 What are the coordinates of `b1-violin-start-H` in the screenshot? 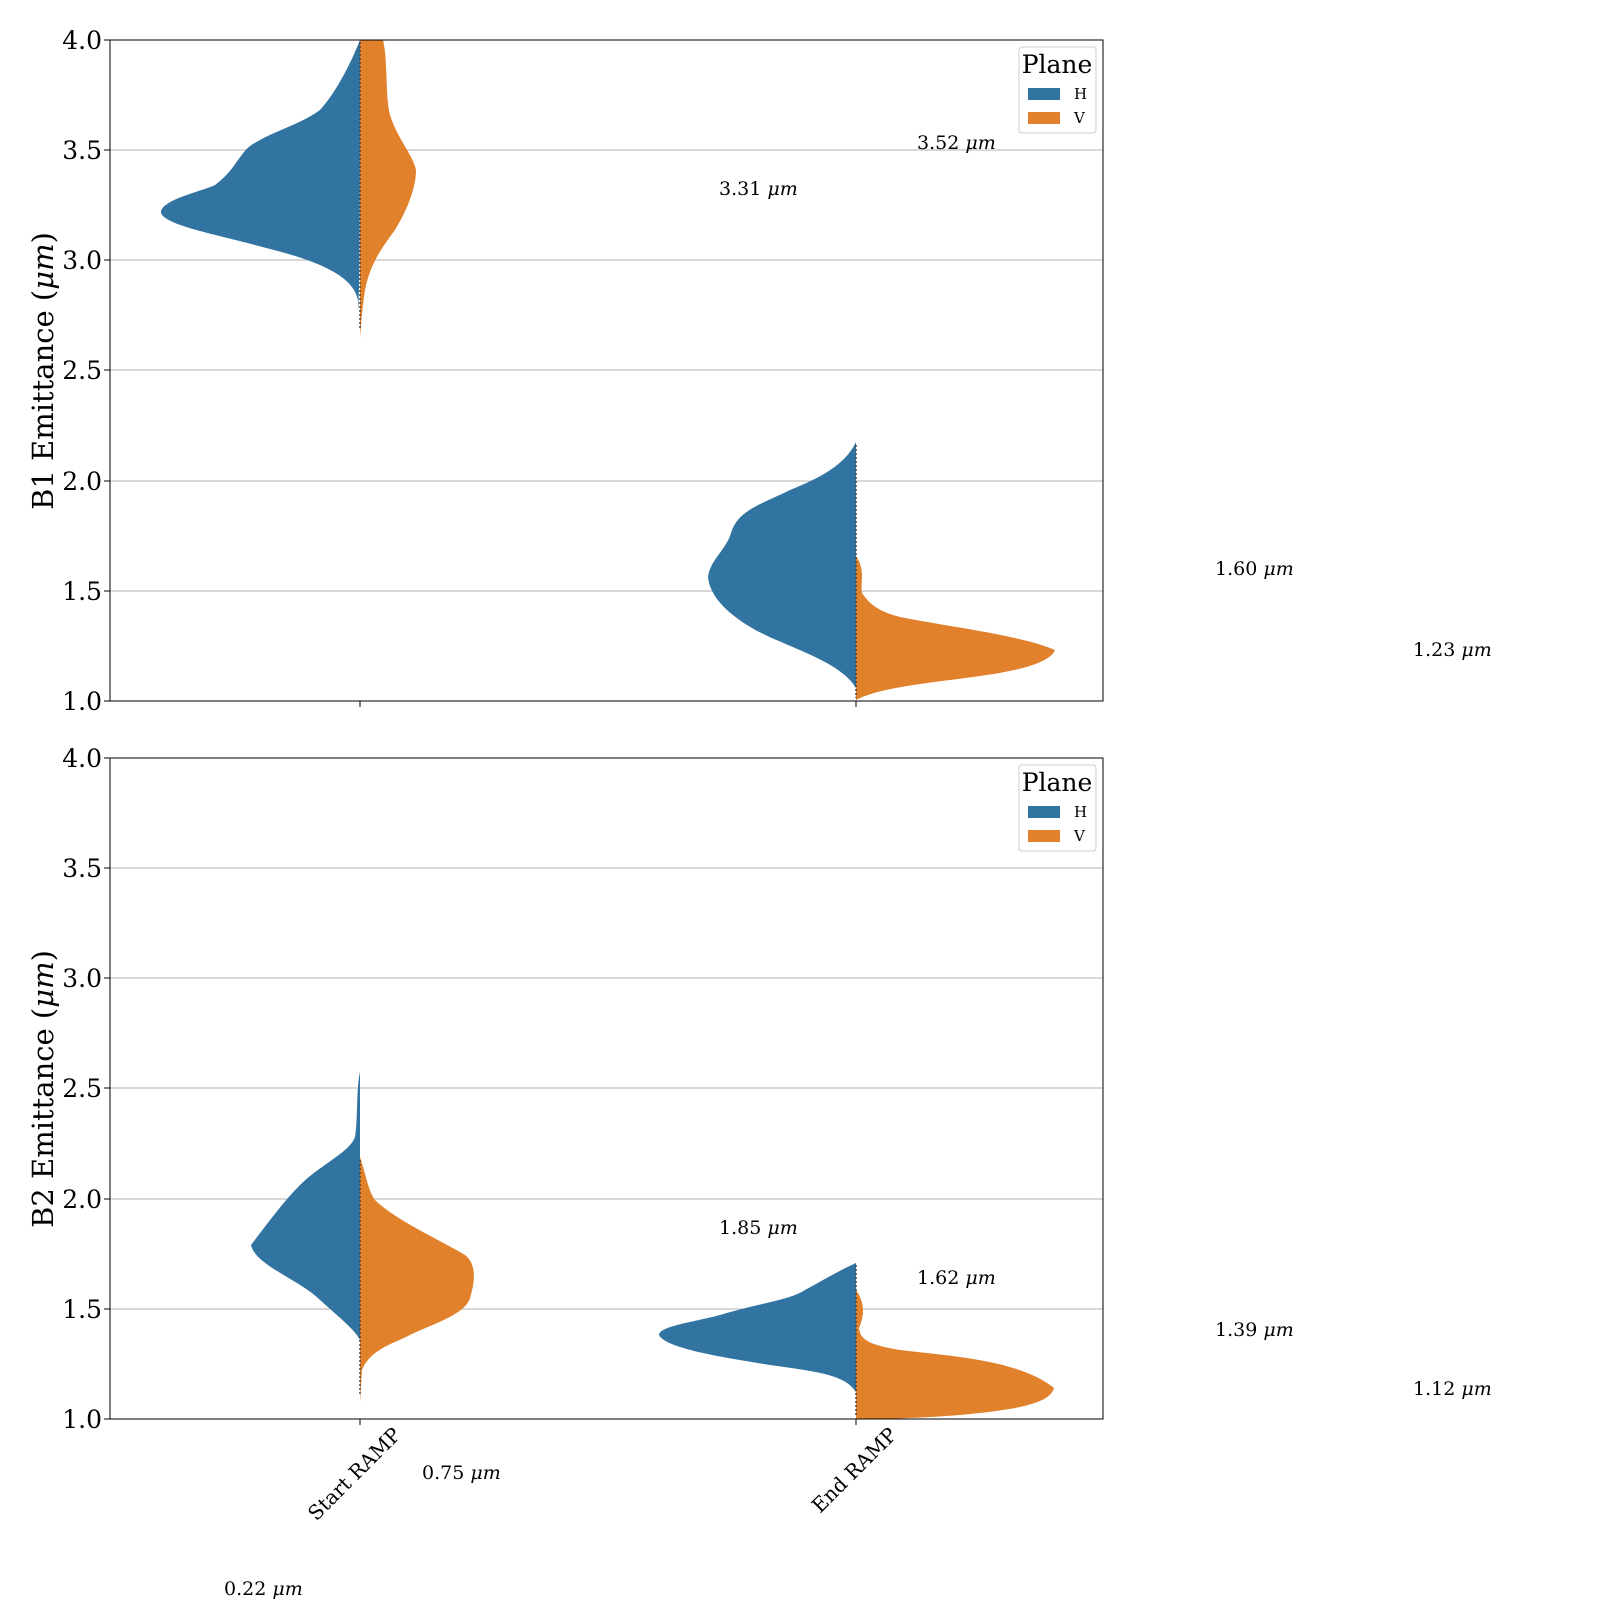 It's located at (260, 175).